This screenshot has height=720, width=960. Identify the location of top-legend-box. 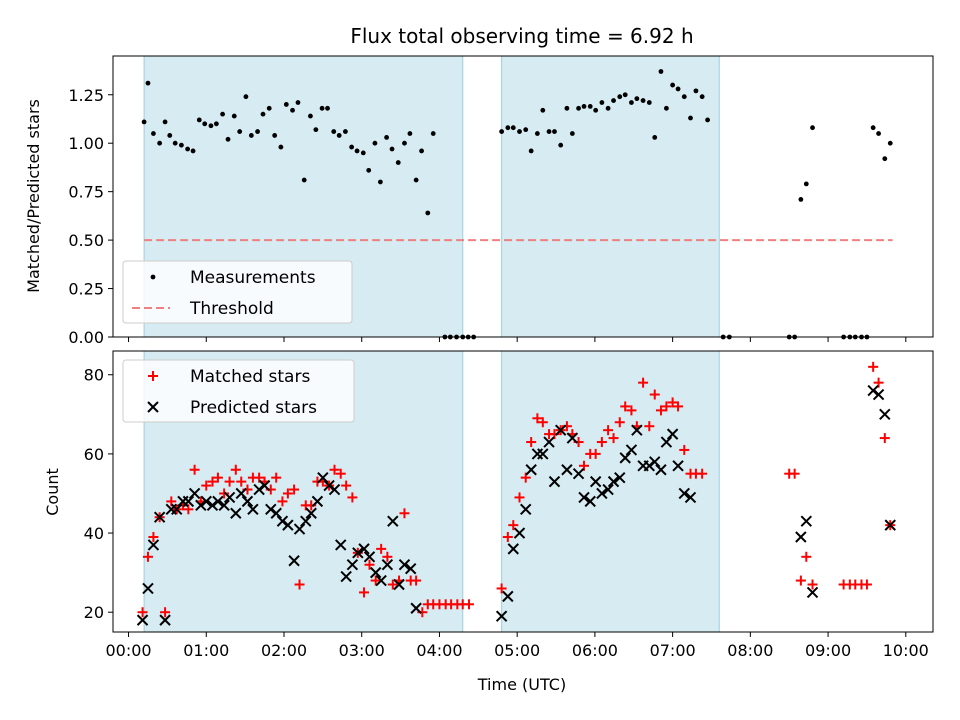
(237, 292).